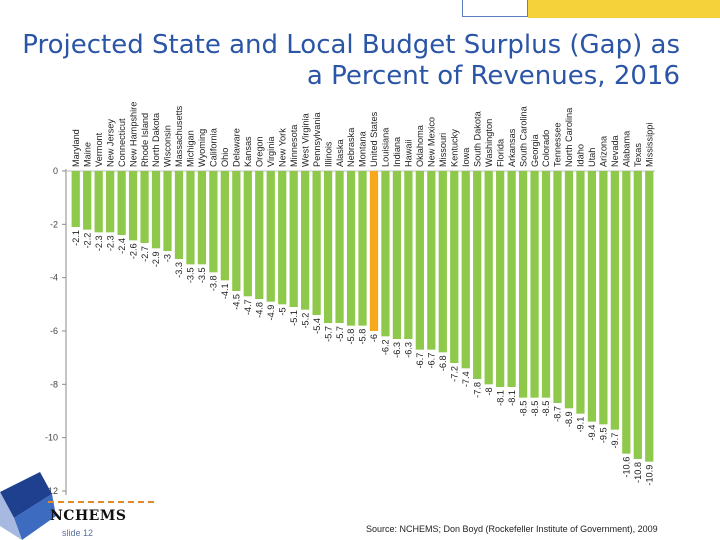 This screenshot has height=540, width=720. I want to click on category-label: Georgia, so click(535, 150).